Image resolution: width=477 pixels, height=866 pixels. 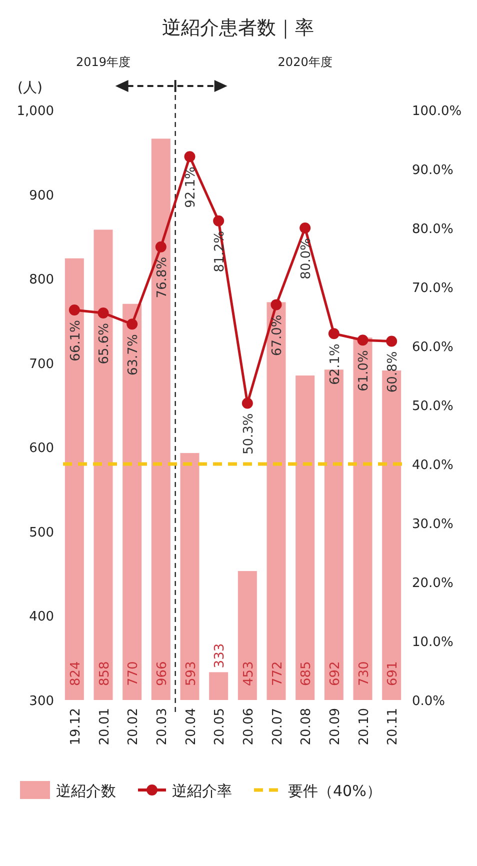 What do you see at coordinates (134, 355) in the screenshot?
I see `data-label: 63.7%` at bounding box center [134, 355].